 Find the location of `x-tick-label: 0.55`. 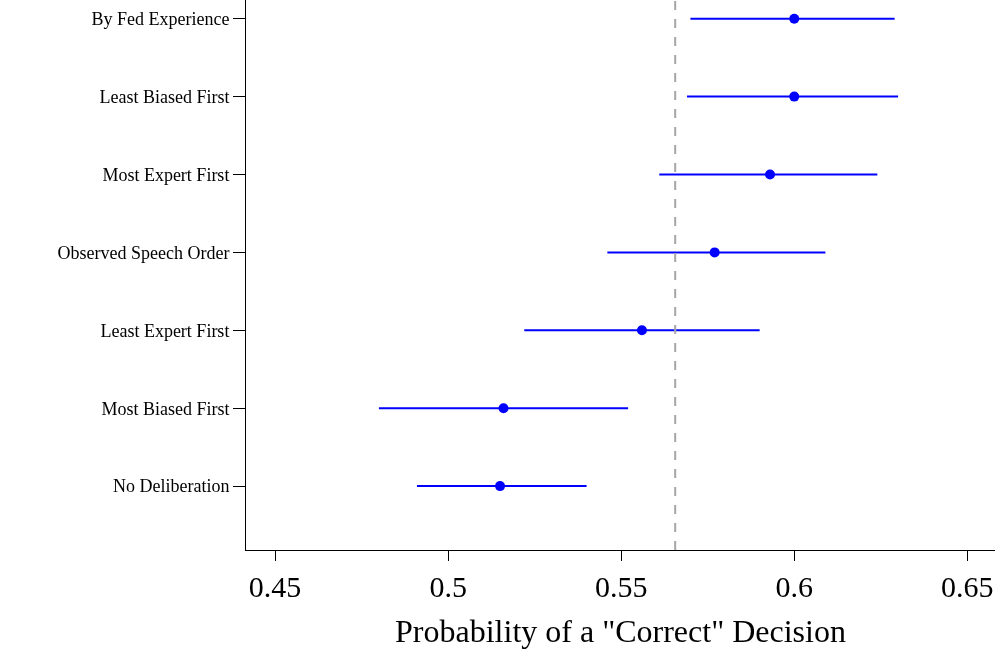

x-tick-label: 0.55 is located at coordinates (621, 586).